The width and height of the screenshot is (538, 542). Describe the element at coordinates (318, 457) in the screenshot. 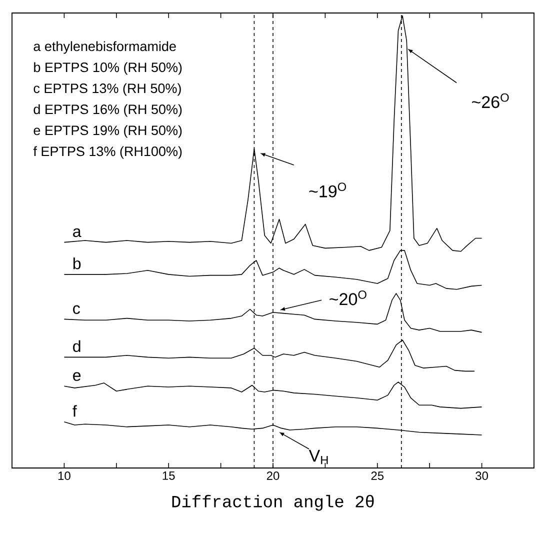

I see `annotation: V$_{H}$` at that location.